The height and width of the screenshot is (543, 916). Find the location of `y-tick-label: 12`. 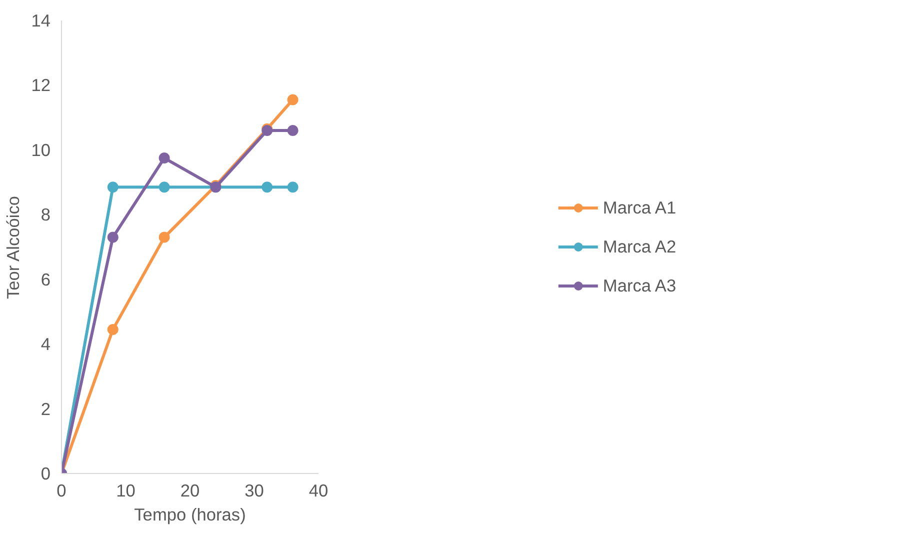

y-tick-label: 12 is located at coordinates (41, 85).